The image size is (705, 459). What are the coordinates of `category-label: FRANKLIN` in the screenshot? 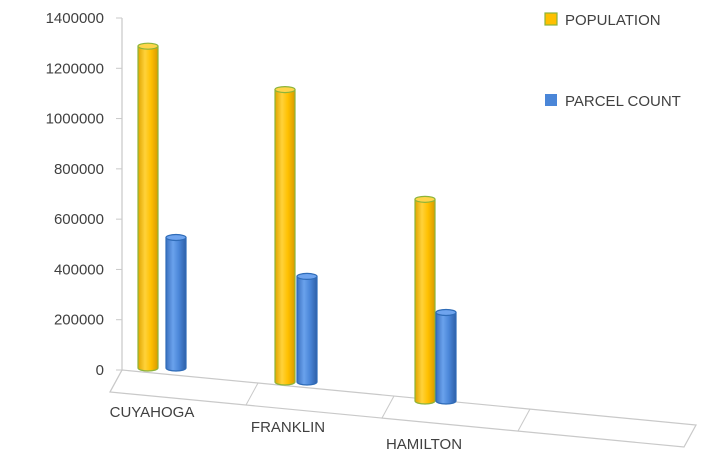 It's located at (288, 427).